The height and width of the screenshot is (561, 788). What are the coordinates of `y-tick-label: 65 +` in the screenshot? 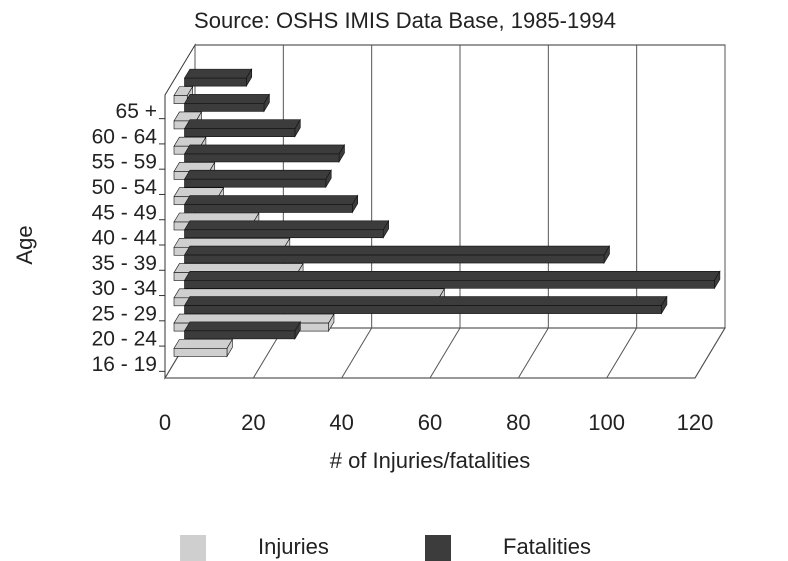 It's located at (136, 111).